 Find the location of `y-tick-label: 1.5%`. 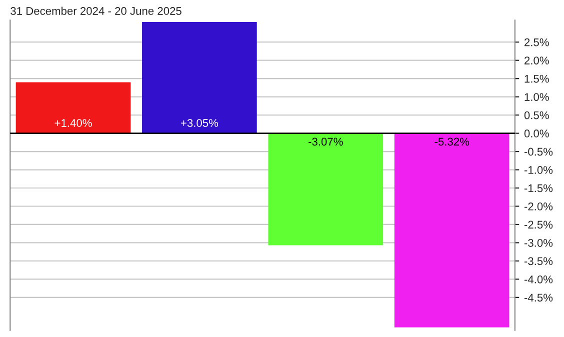

y-tick-label: 1.5% is located at coordinates (536, 78).